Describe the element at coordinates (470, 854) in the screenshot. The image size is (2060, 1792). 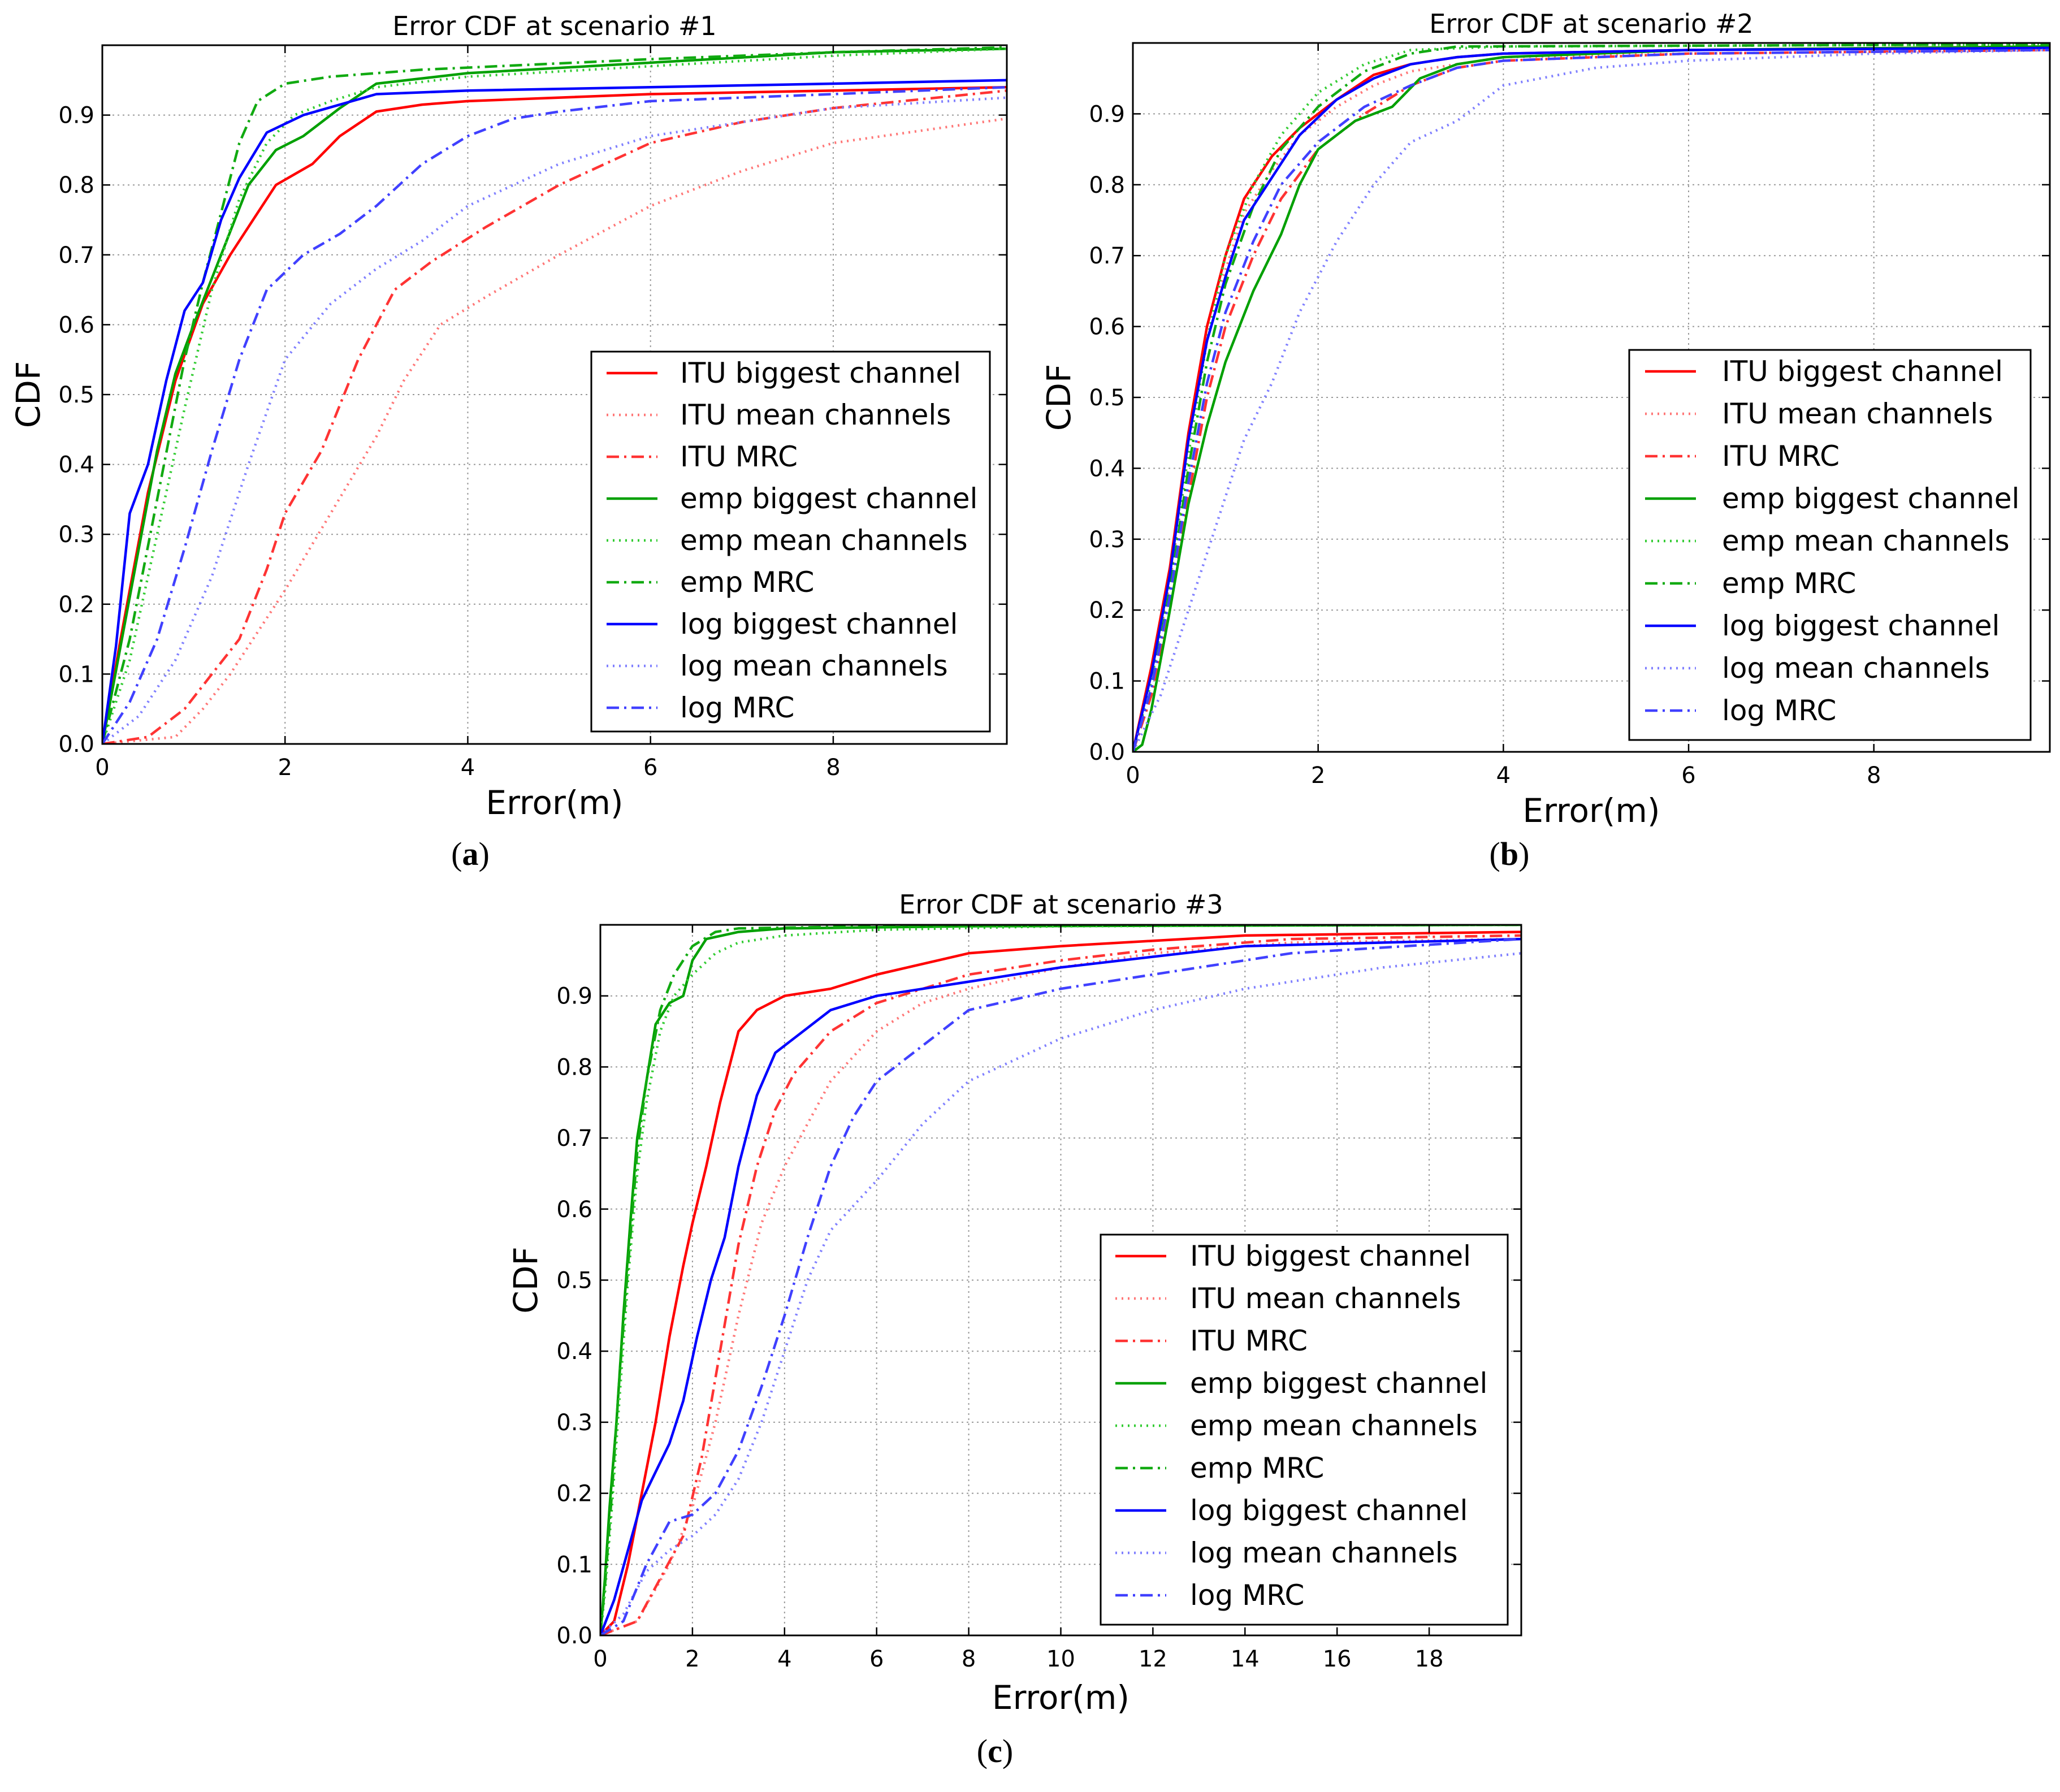
I see `panel-label: (a)` at that location.